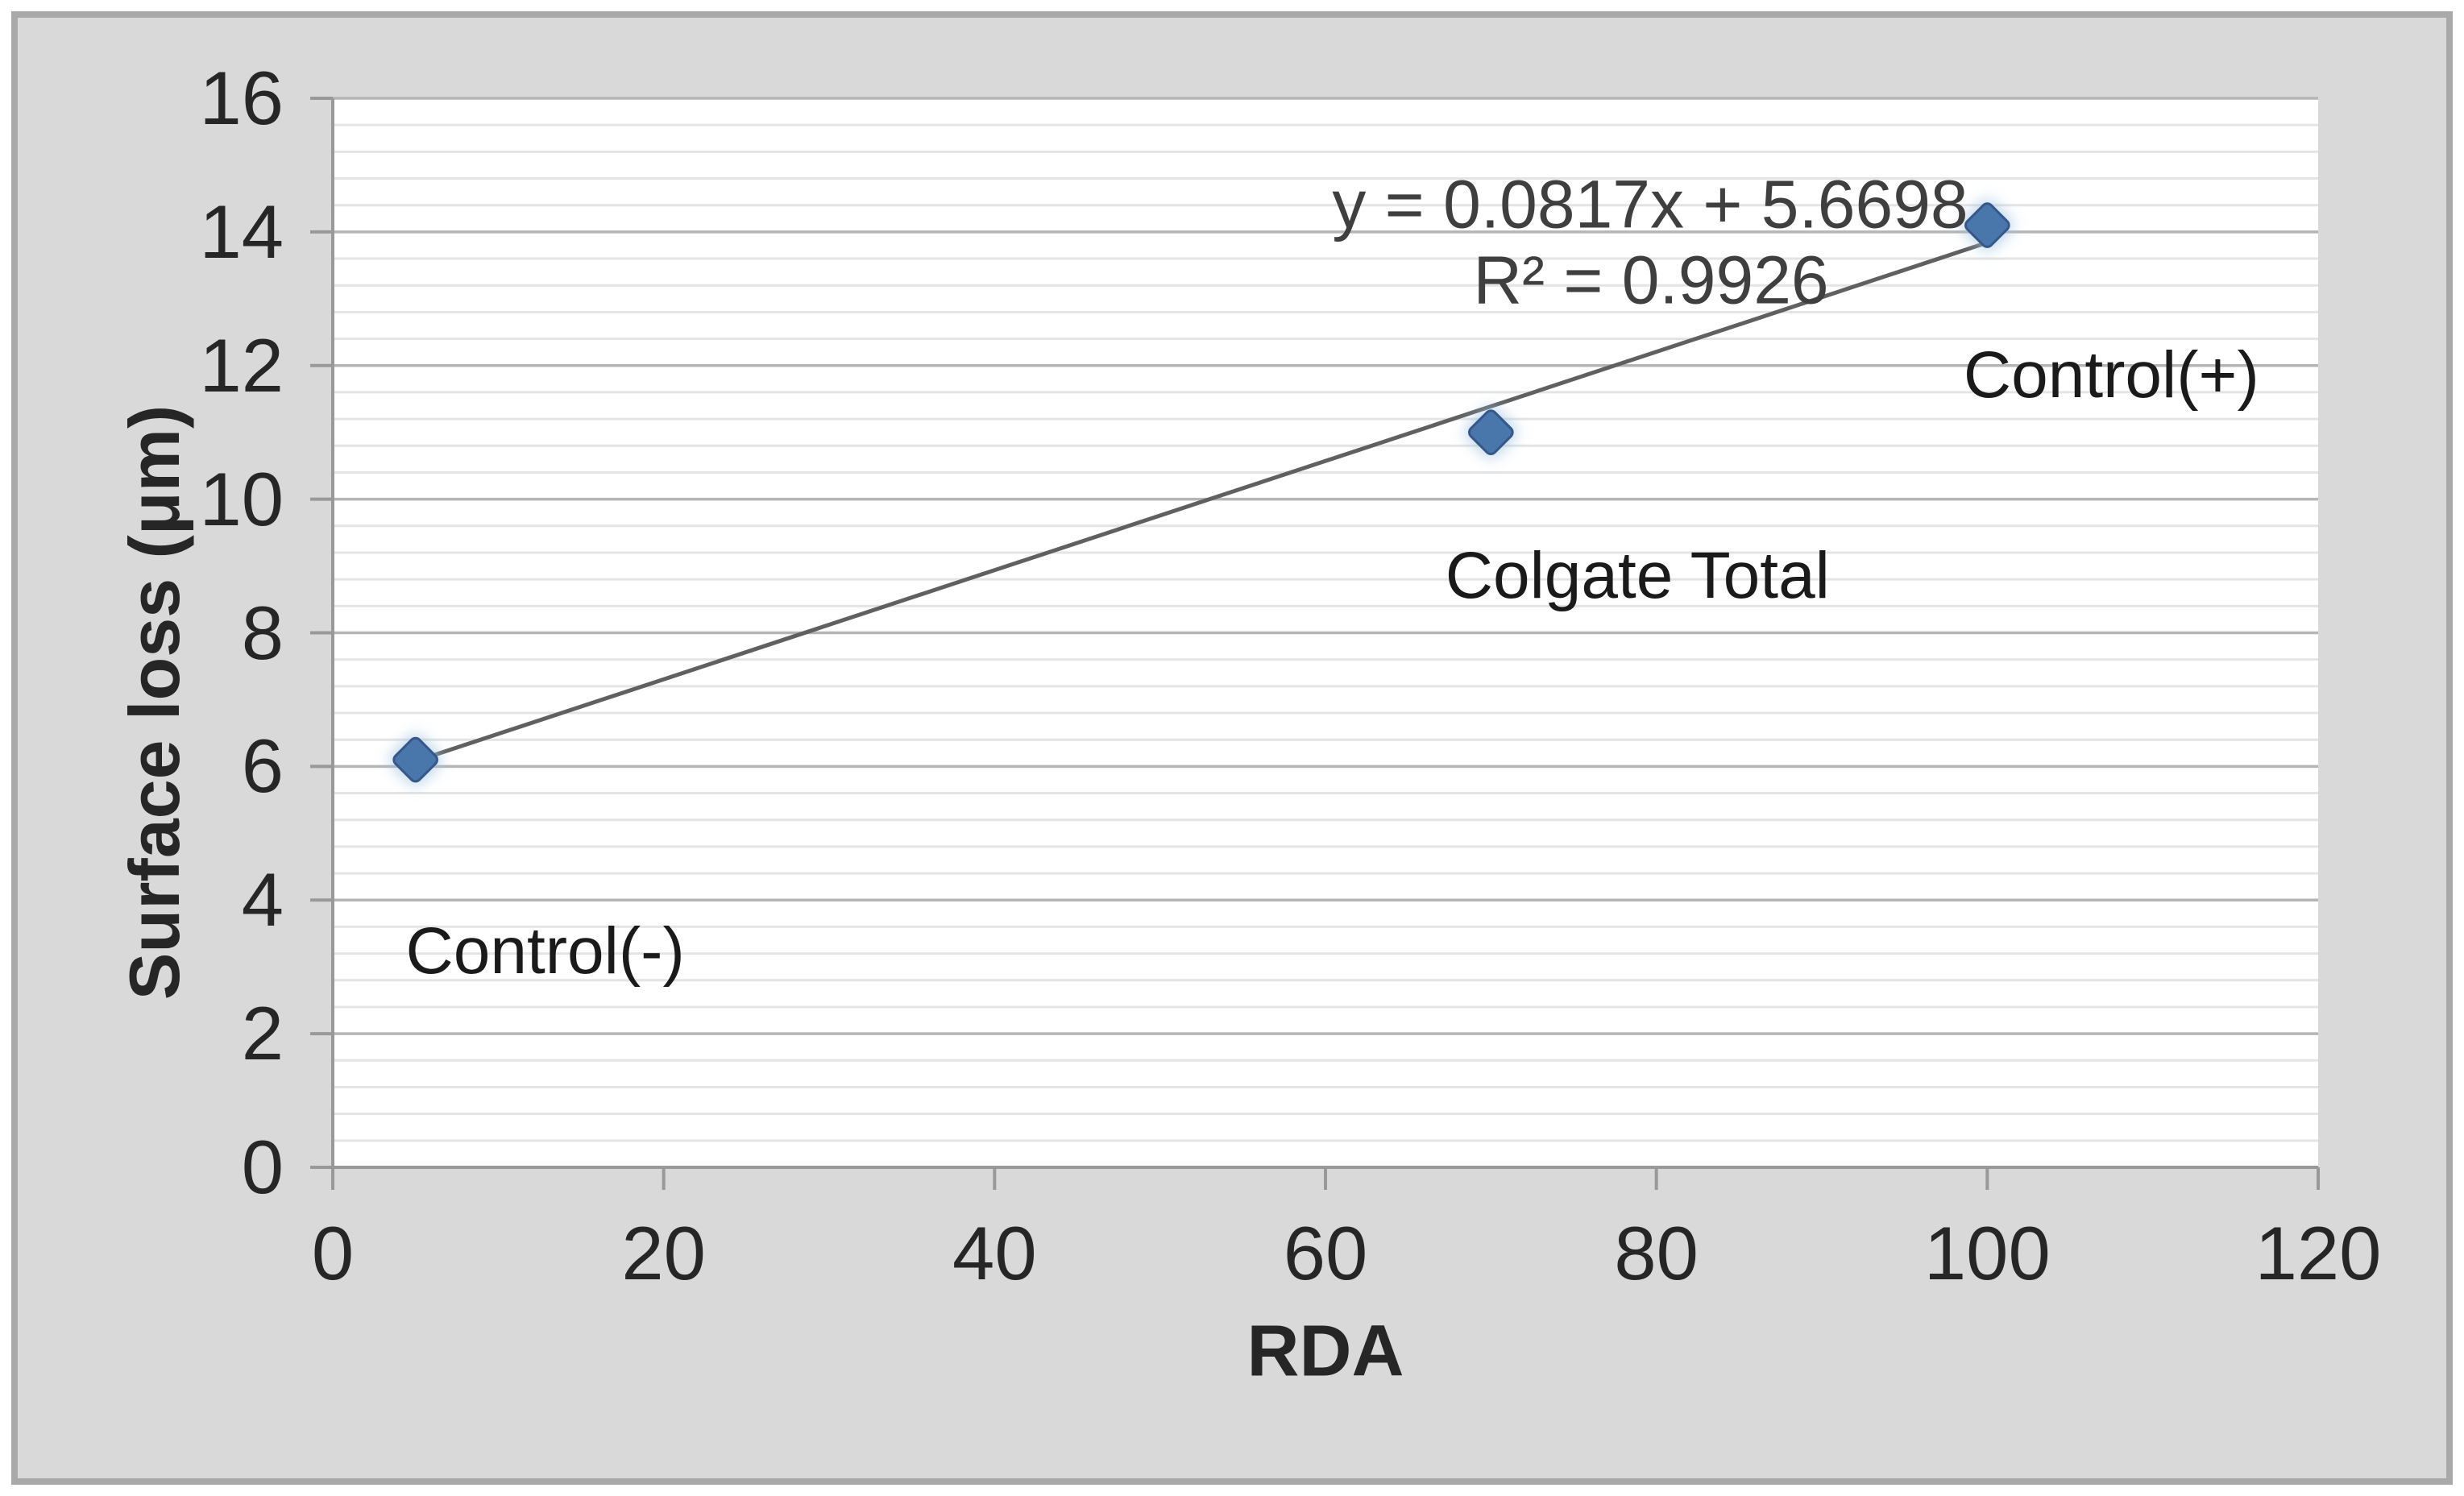  I want to click on x-axis-title: RDA, so click(1325, 1351).